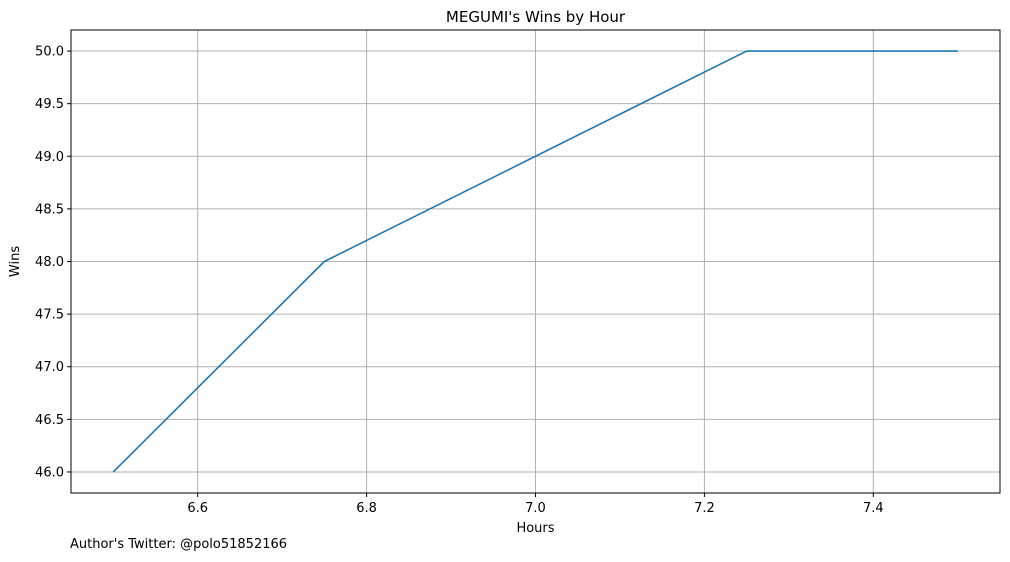 Image resolution: width=1010 pixels, height=562 pixels. I want to click on y-tick-label: 46.5, so click(49, 420).